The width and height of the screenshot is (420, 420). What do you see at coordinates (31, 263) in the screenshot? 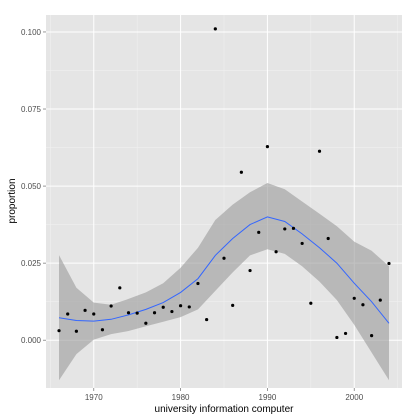
I see `y-tick-label: 0.025` at bounding box center [31, 263].